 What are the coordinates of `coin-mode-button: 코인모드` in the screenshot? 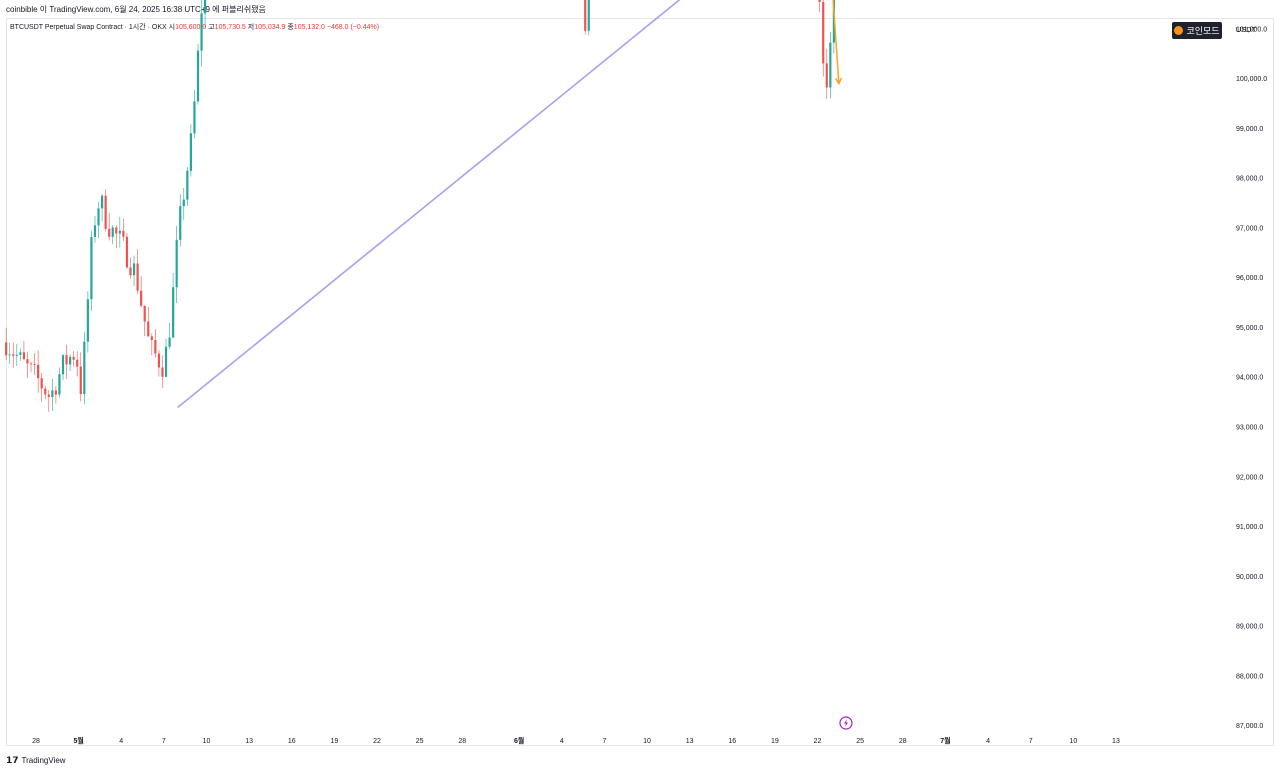 It's located at (1197, 30).